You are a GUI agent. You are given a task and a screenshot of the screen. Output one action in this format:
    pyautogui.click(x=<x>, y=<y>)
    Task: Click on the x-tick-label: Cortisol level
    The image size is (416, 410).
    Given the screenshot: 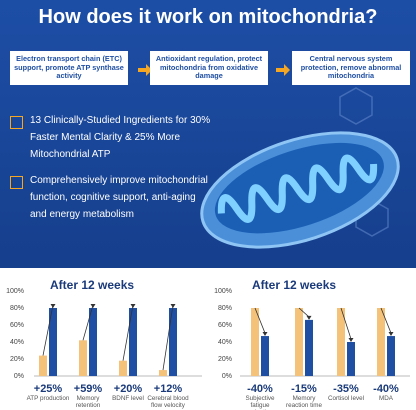 What is the action you would take?
    pyautogui.click(x=346, y=398)
    